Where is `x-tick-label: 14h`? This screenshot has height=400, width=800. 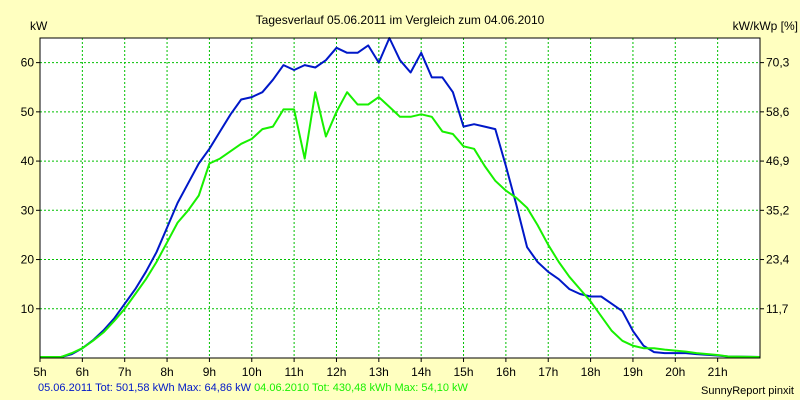
x-tick-label: 14h is located at coordinates (421, 372).